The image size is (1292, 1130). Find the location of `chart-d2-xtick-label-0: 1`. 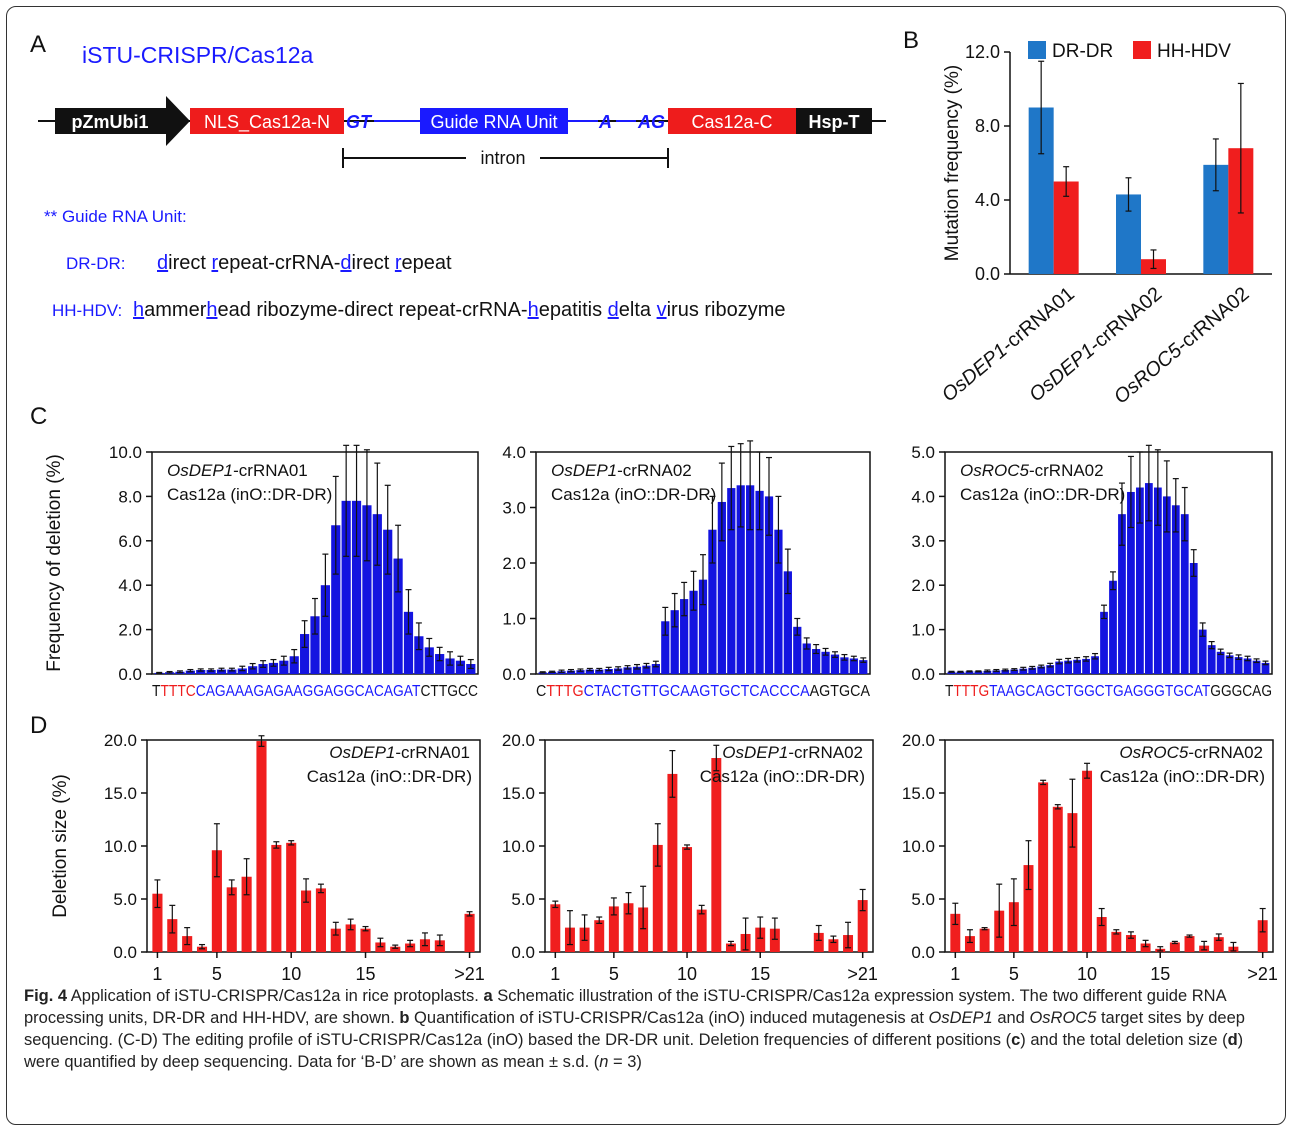

chart-d2-xtick-label-0: 1 is located at coordinates (555, 974).